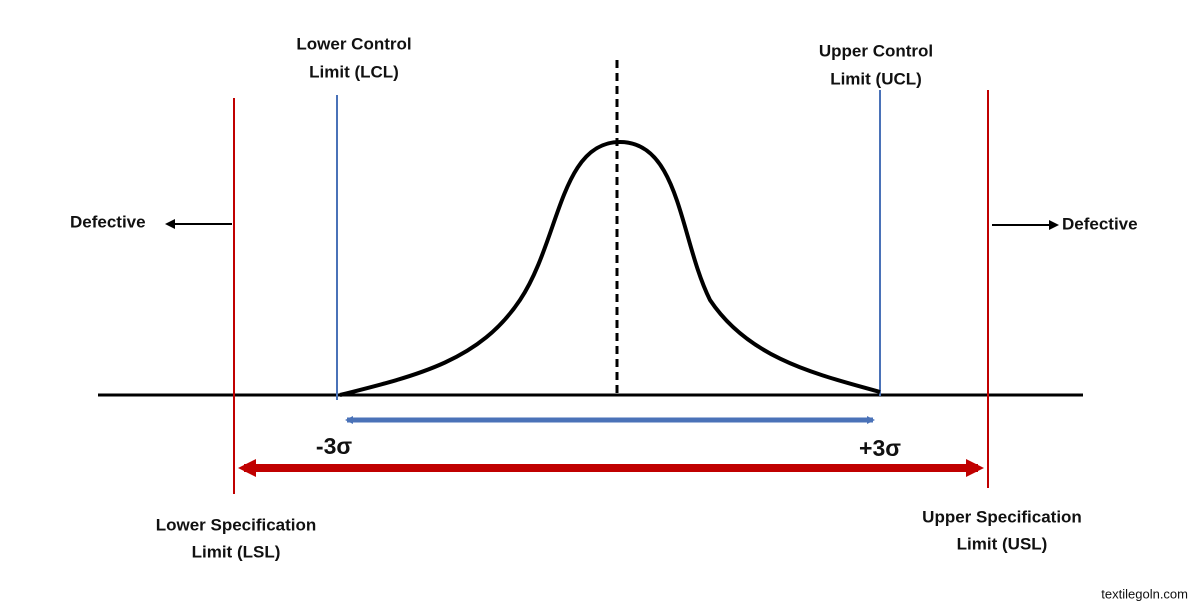 The image size is (1199, 606). Describe the element at coordinates (1002, 543) in the screenshot. I see `usl-label: Limit (USL)` at that location.